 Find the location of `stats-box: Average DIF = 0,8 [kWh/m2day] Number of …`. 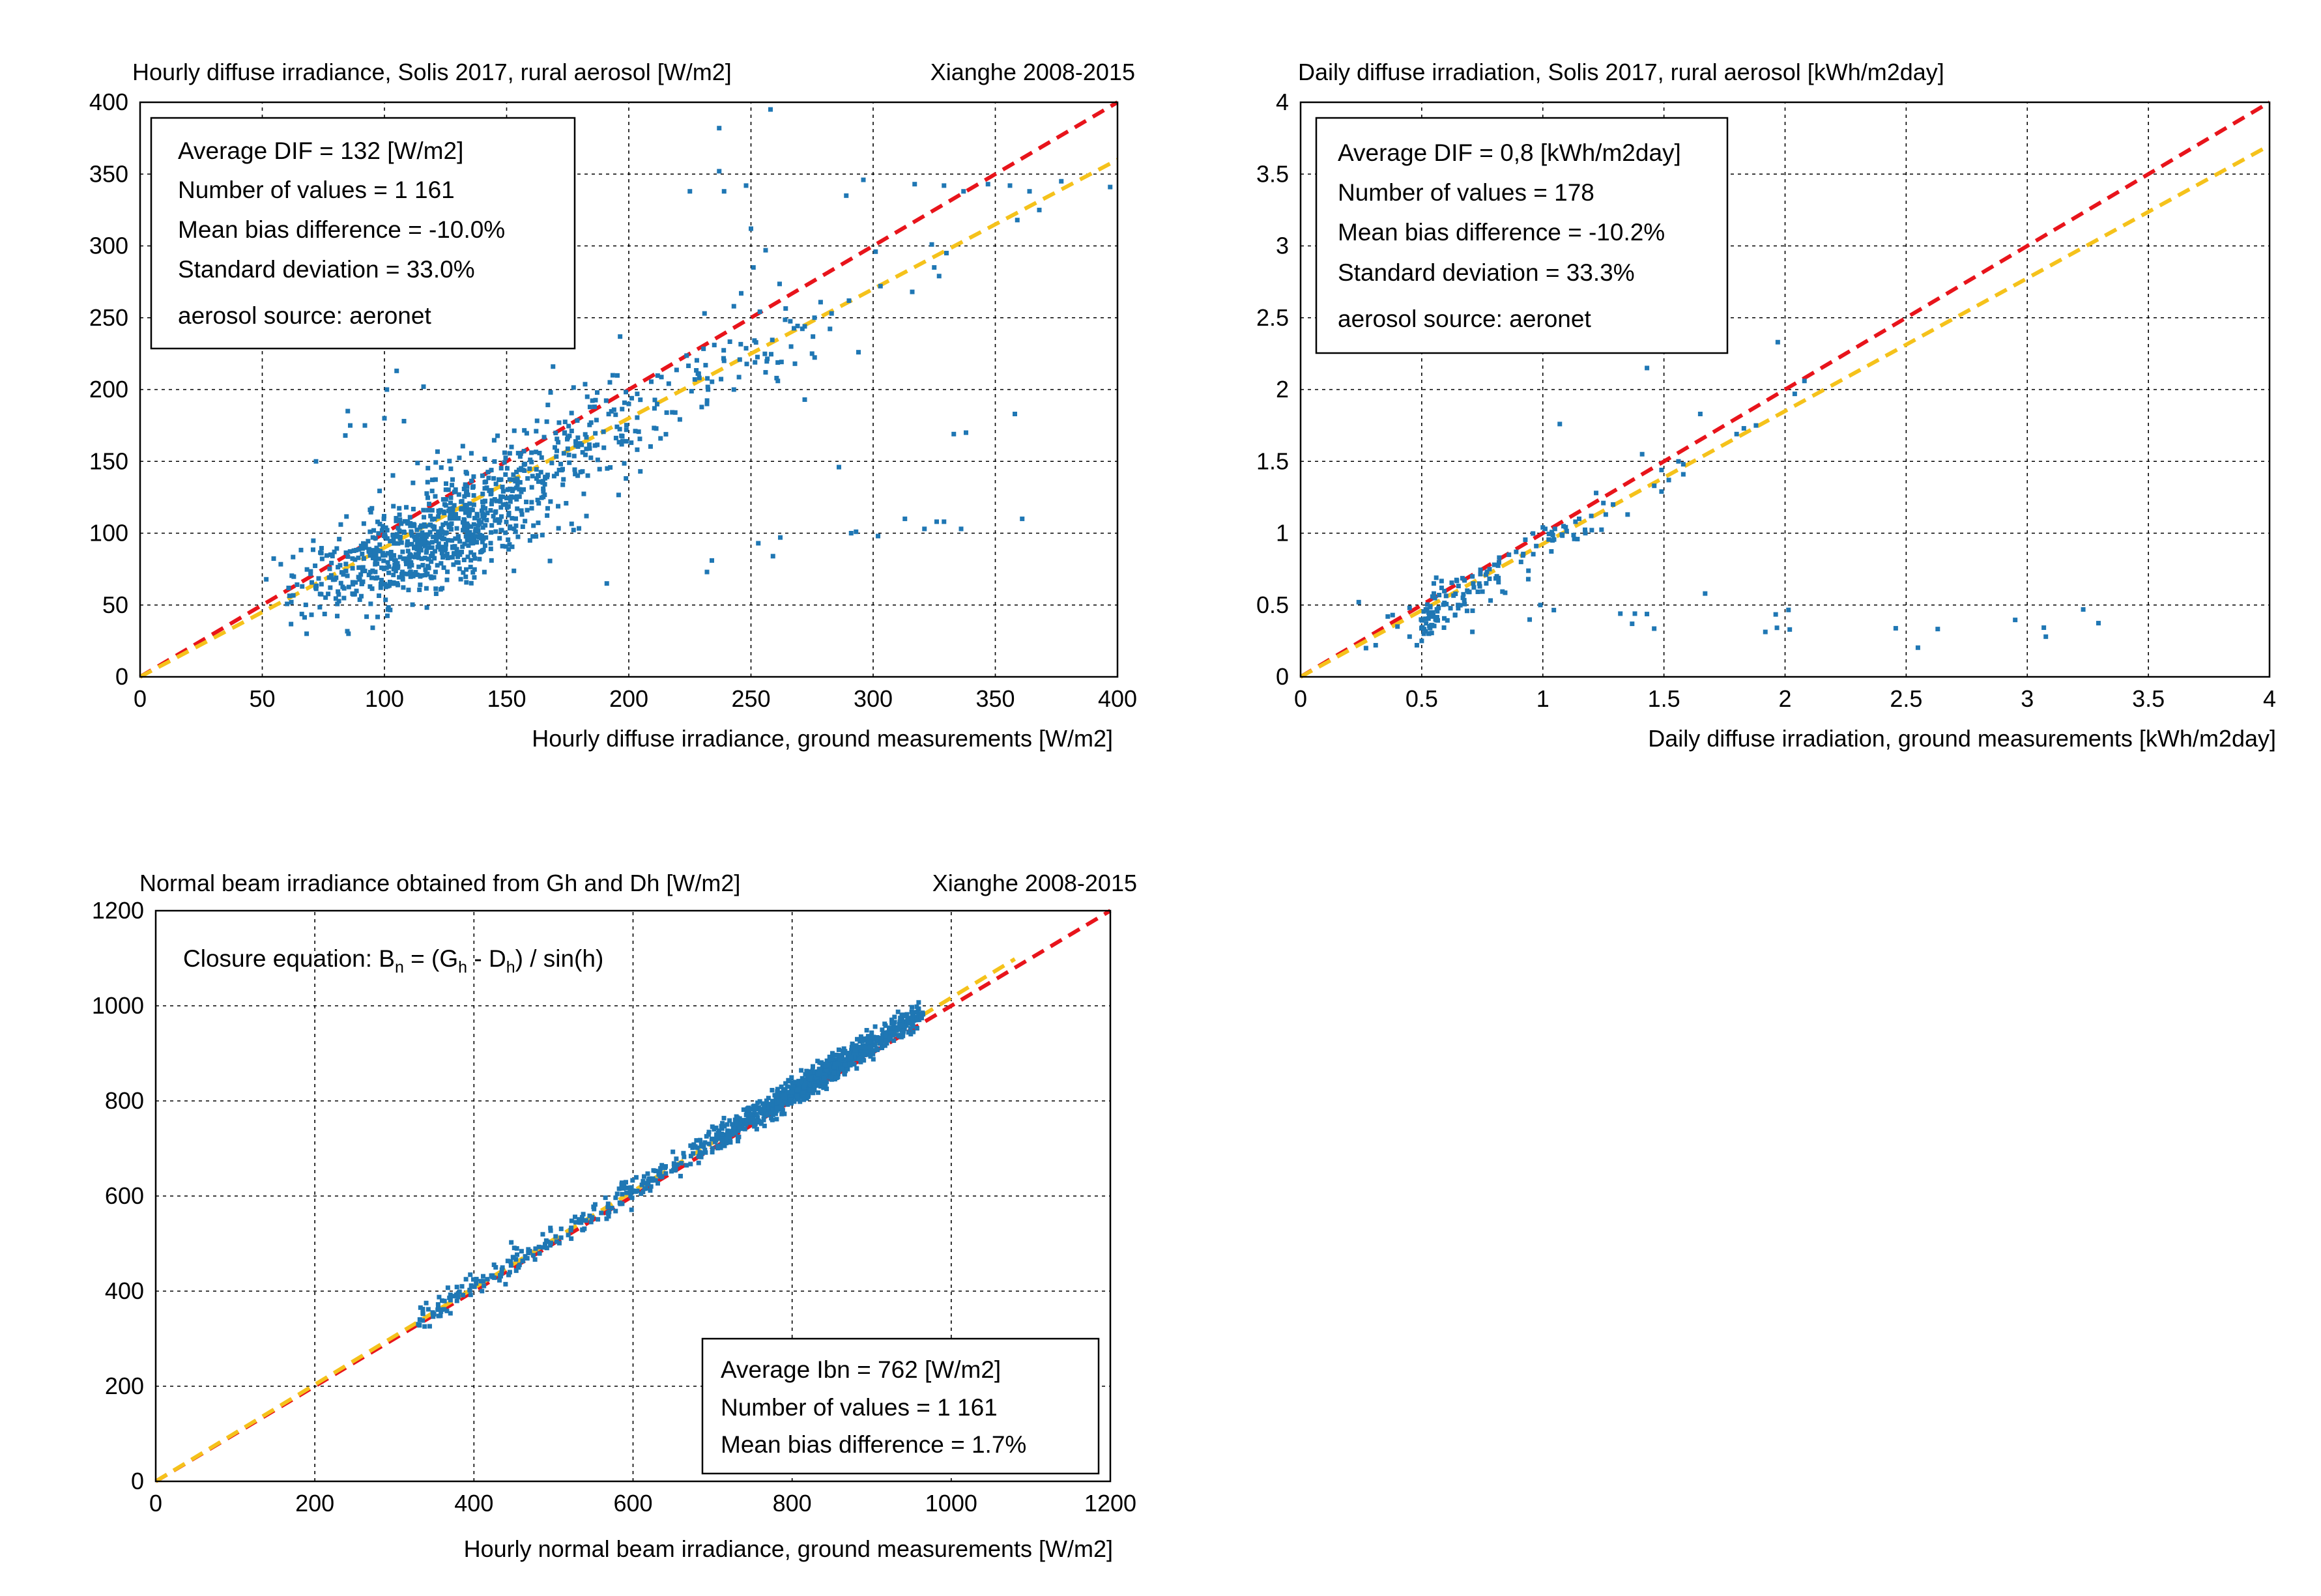

stats-box: Average DIF = 0,8 [kWh/m2day] Number of … is located at coordinates (1522, 236).